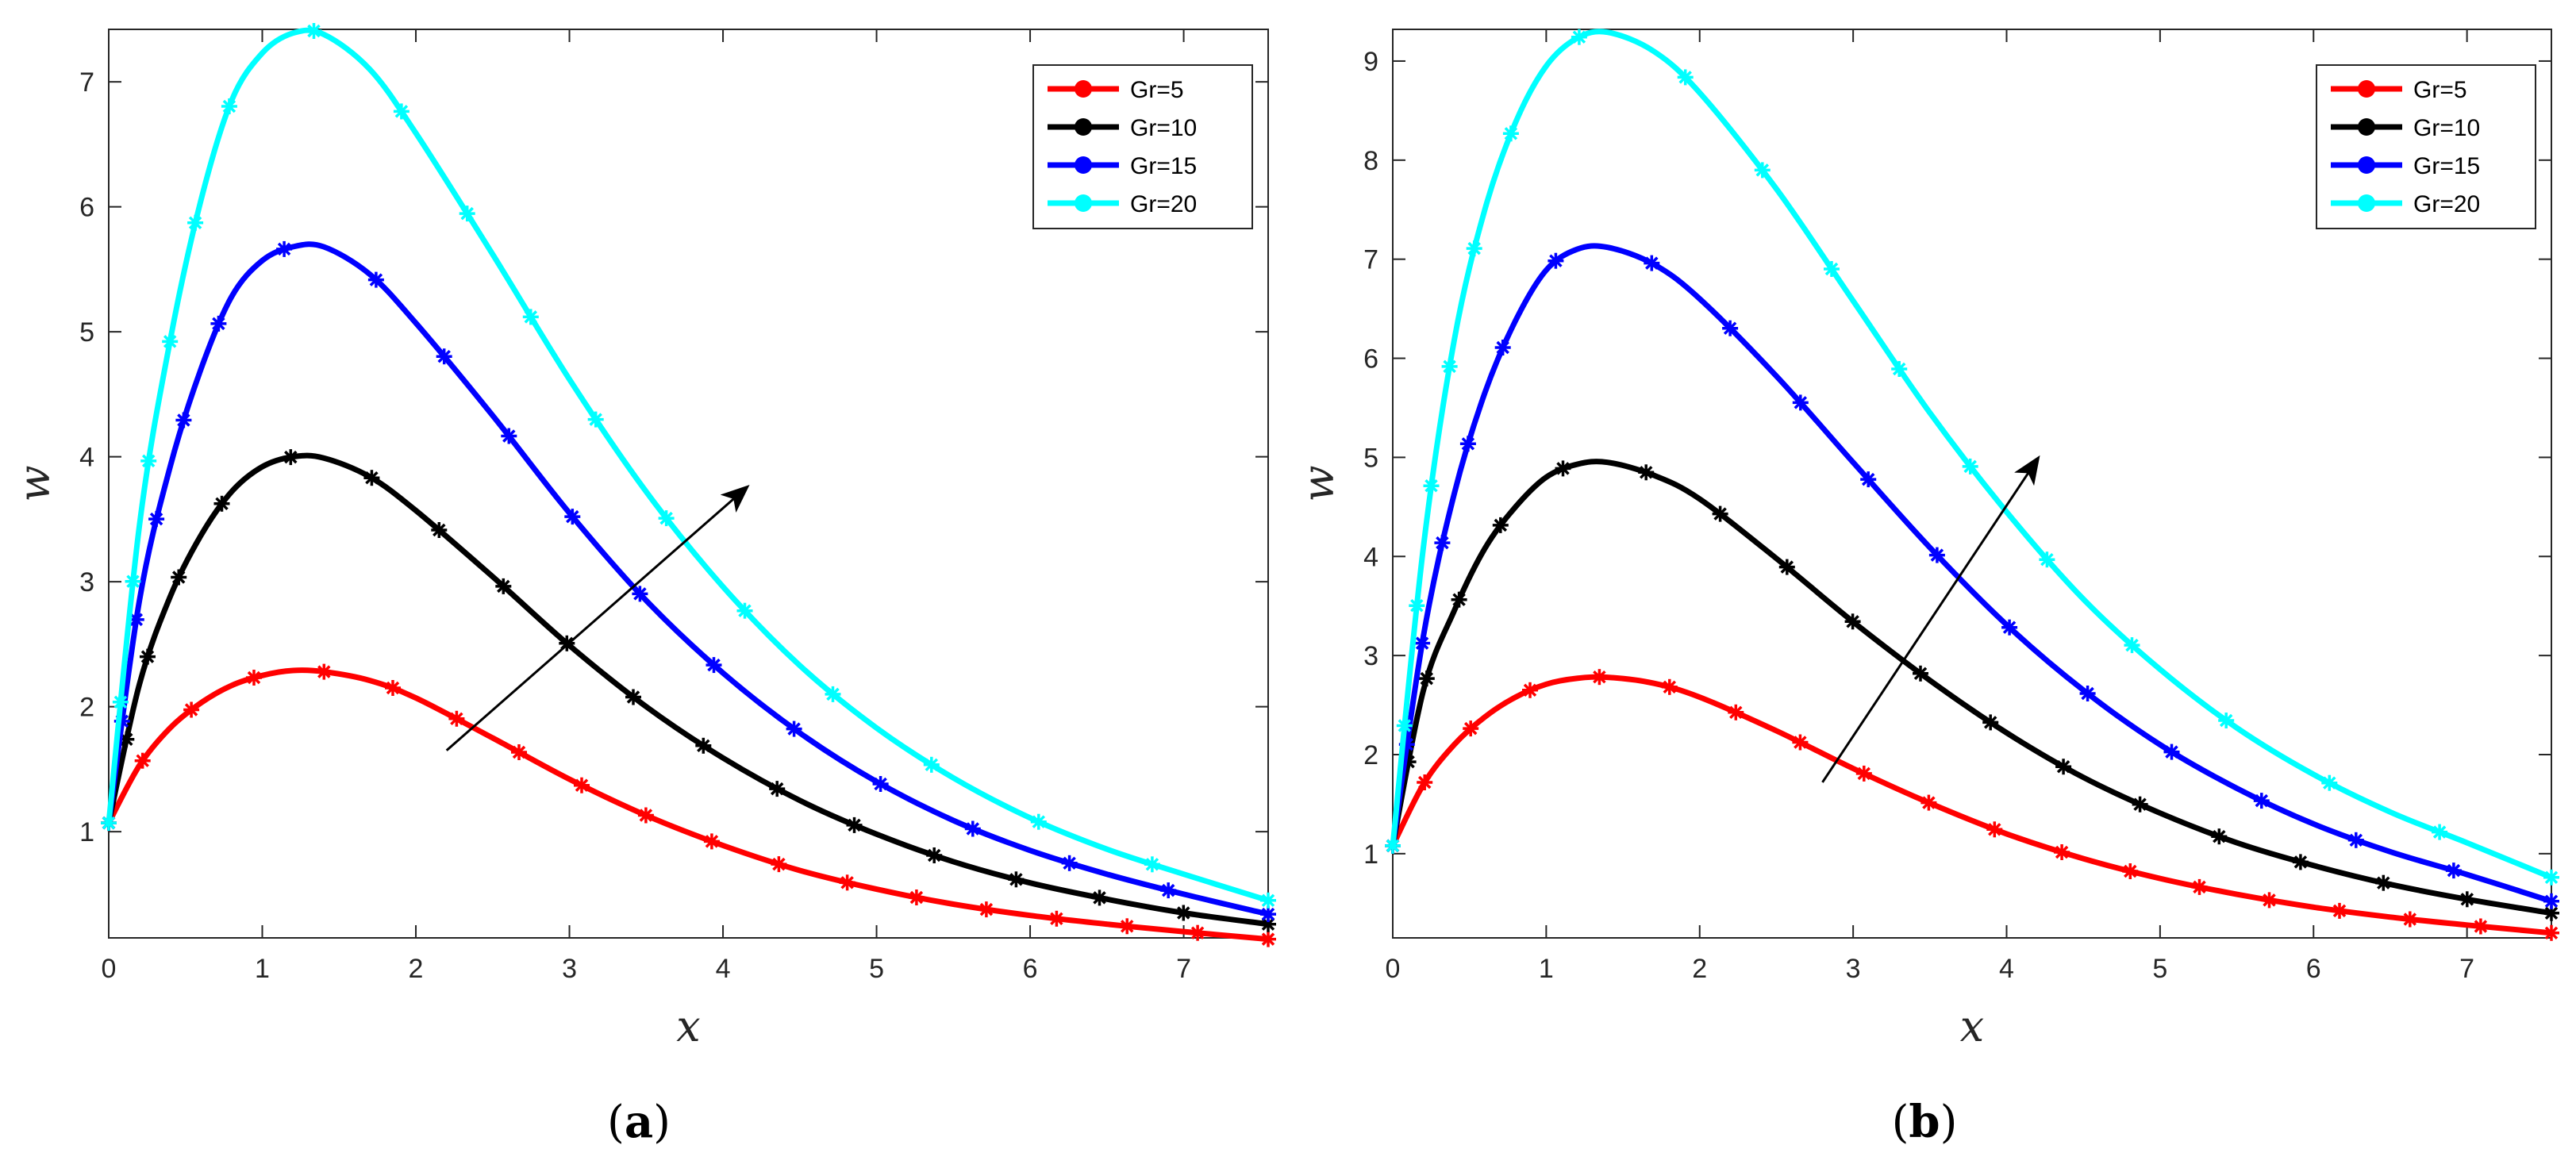  Describe the element at coordinates (688, 1026) in the screenshot. I see `panel-a-x-axis-label: x` at that location.